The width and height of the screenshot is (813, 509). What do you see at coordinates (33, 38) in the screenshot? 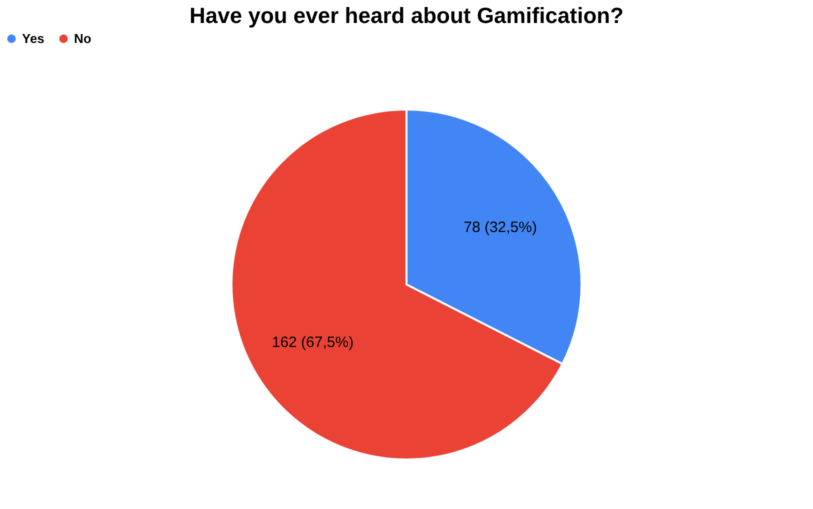
I see `legend-label: Yes` at bounding box center [33, 38].